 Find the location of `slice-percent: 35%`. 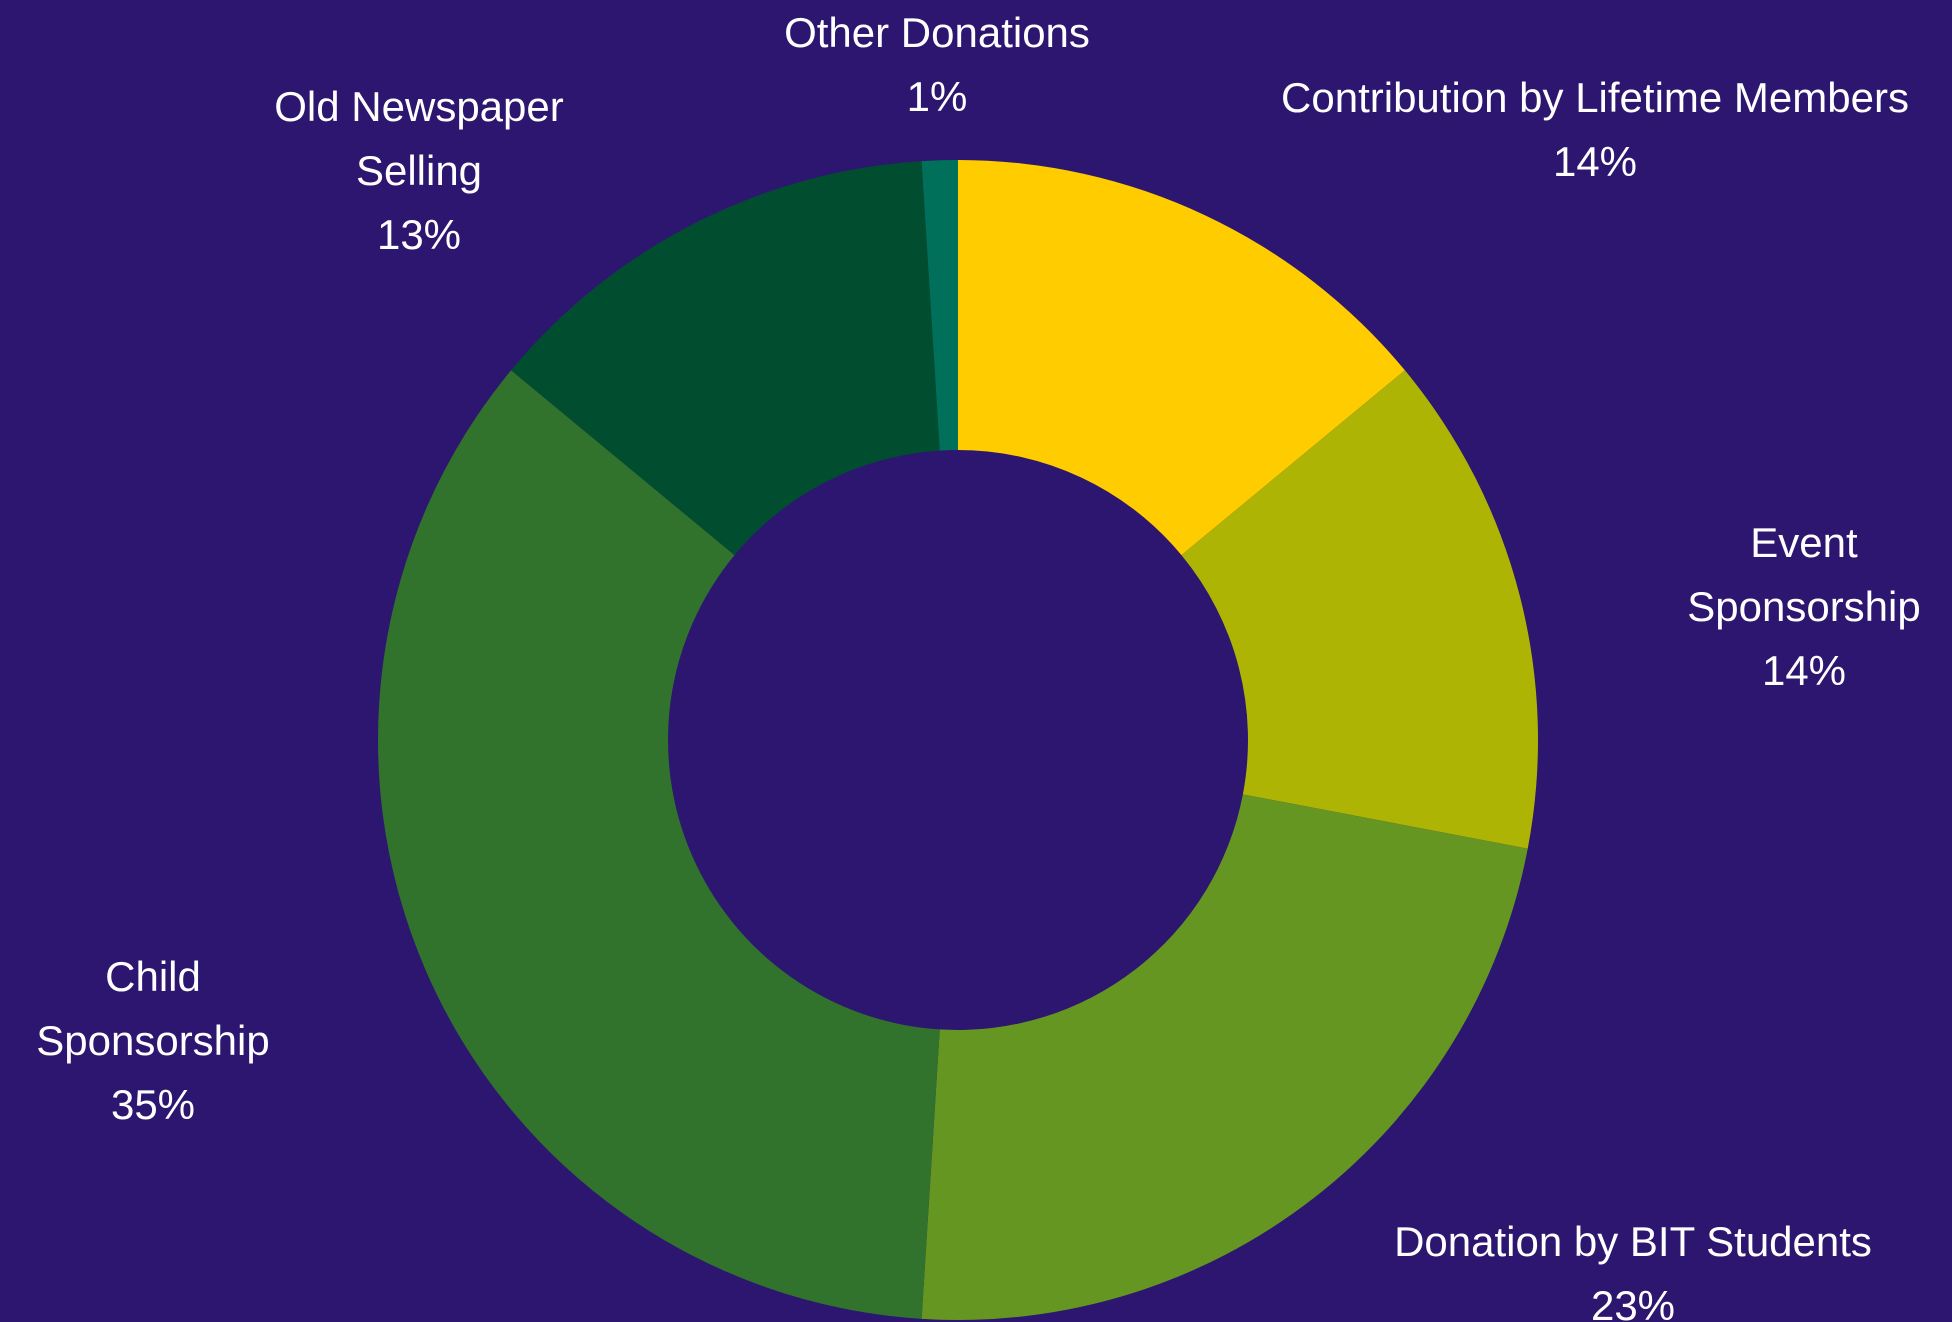

slice-percent: 35% is located at coordinates (153, 1104).